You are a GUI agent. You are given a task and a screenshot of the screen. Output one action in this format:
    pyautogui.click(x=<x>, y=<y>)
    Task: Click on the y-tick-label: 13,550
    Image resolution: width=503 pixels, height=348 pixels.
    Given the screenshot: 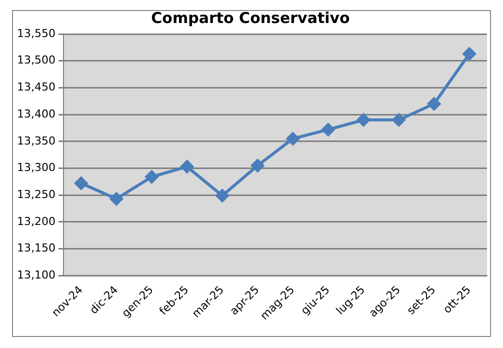 What is the action you would take?
    pyautogui.click(x=36, y=33)
    